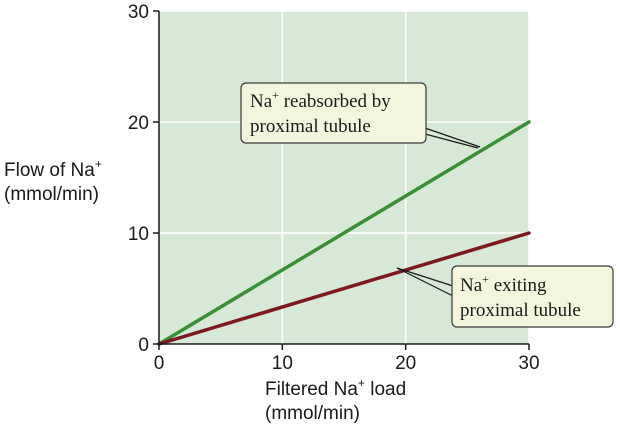 The width and height of the screenshot is (620, 426). I want to click on x-tick-label-20: 20, so click(405, 363).